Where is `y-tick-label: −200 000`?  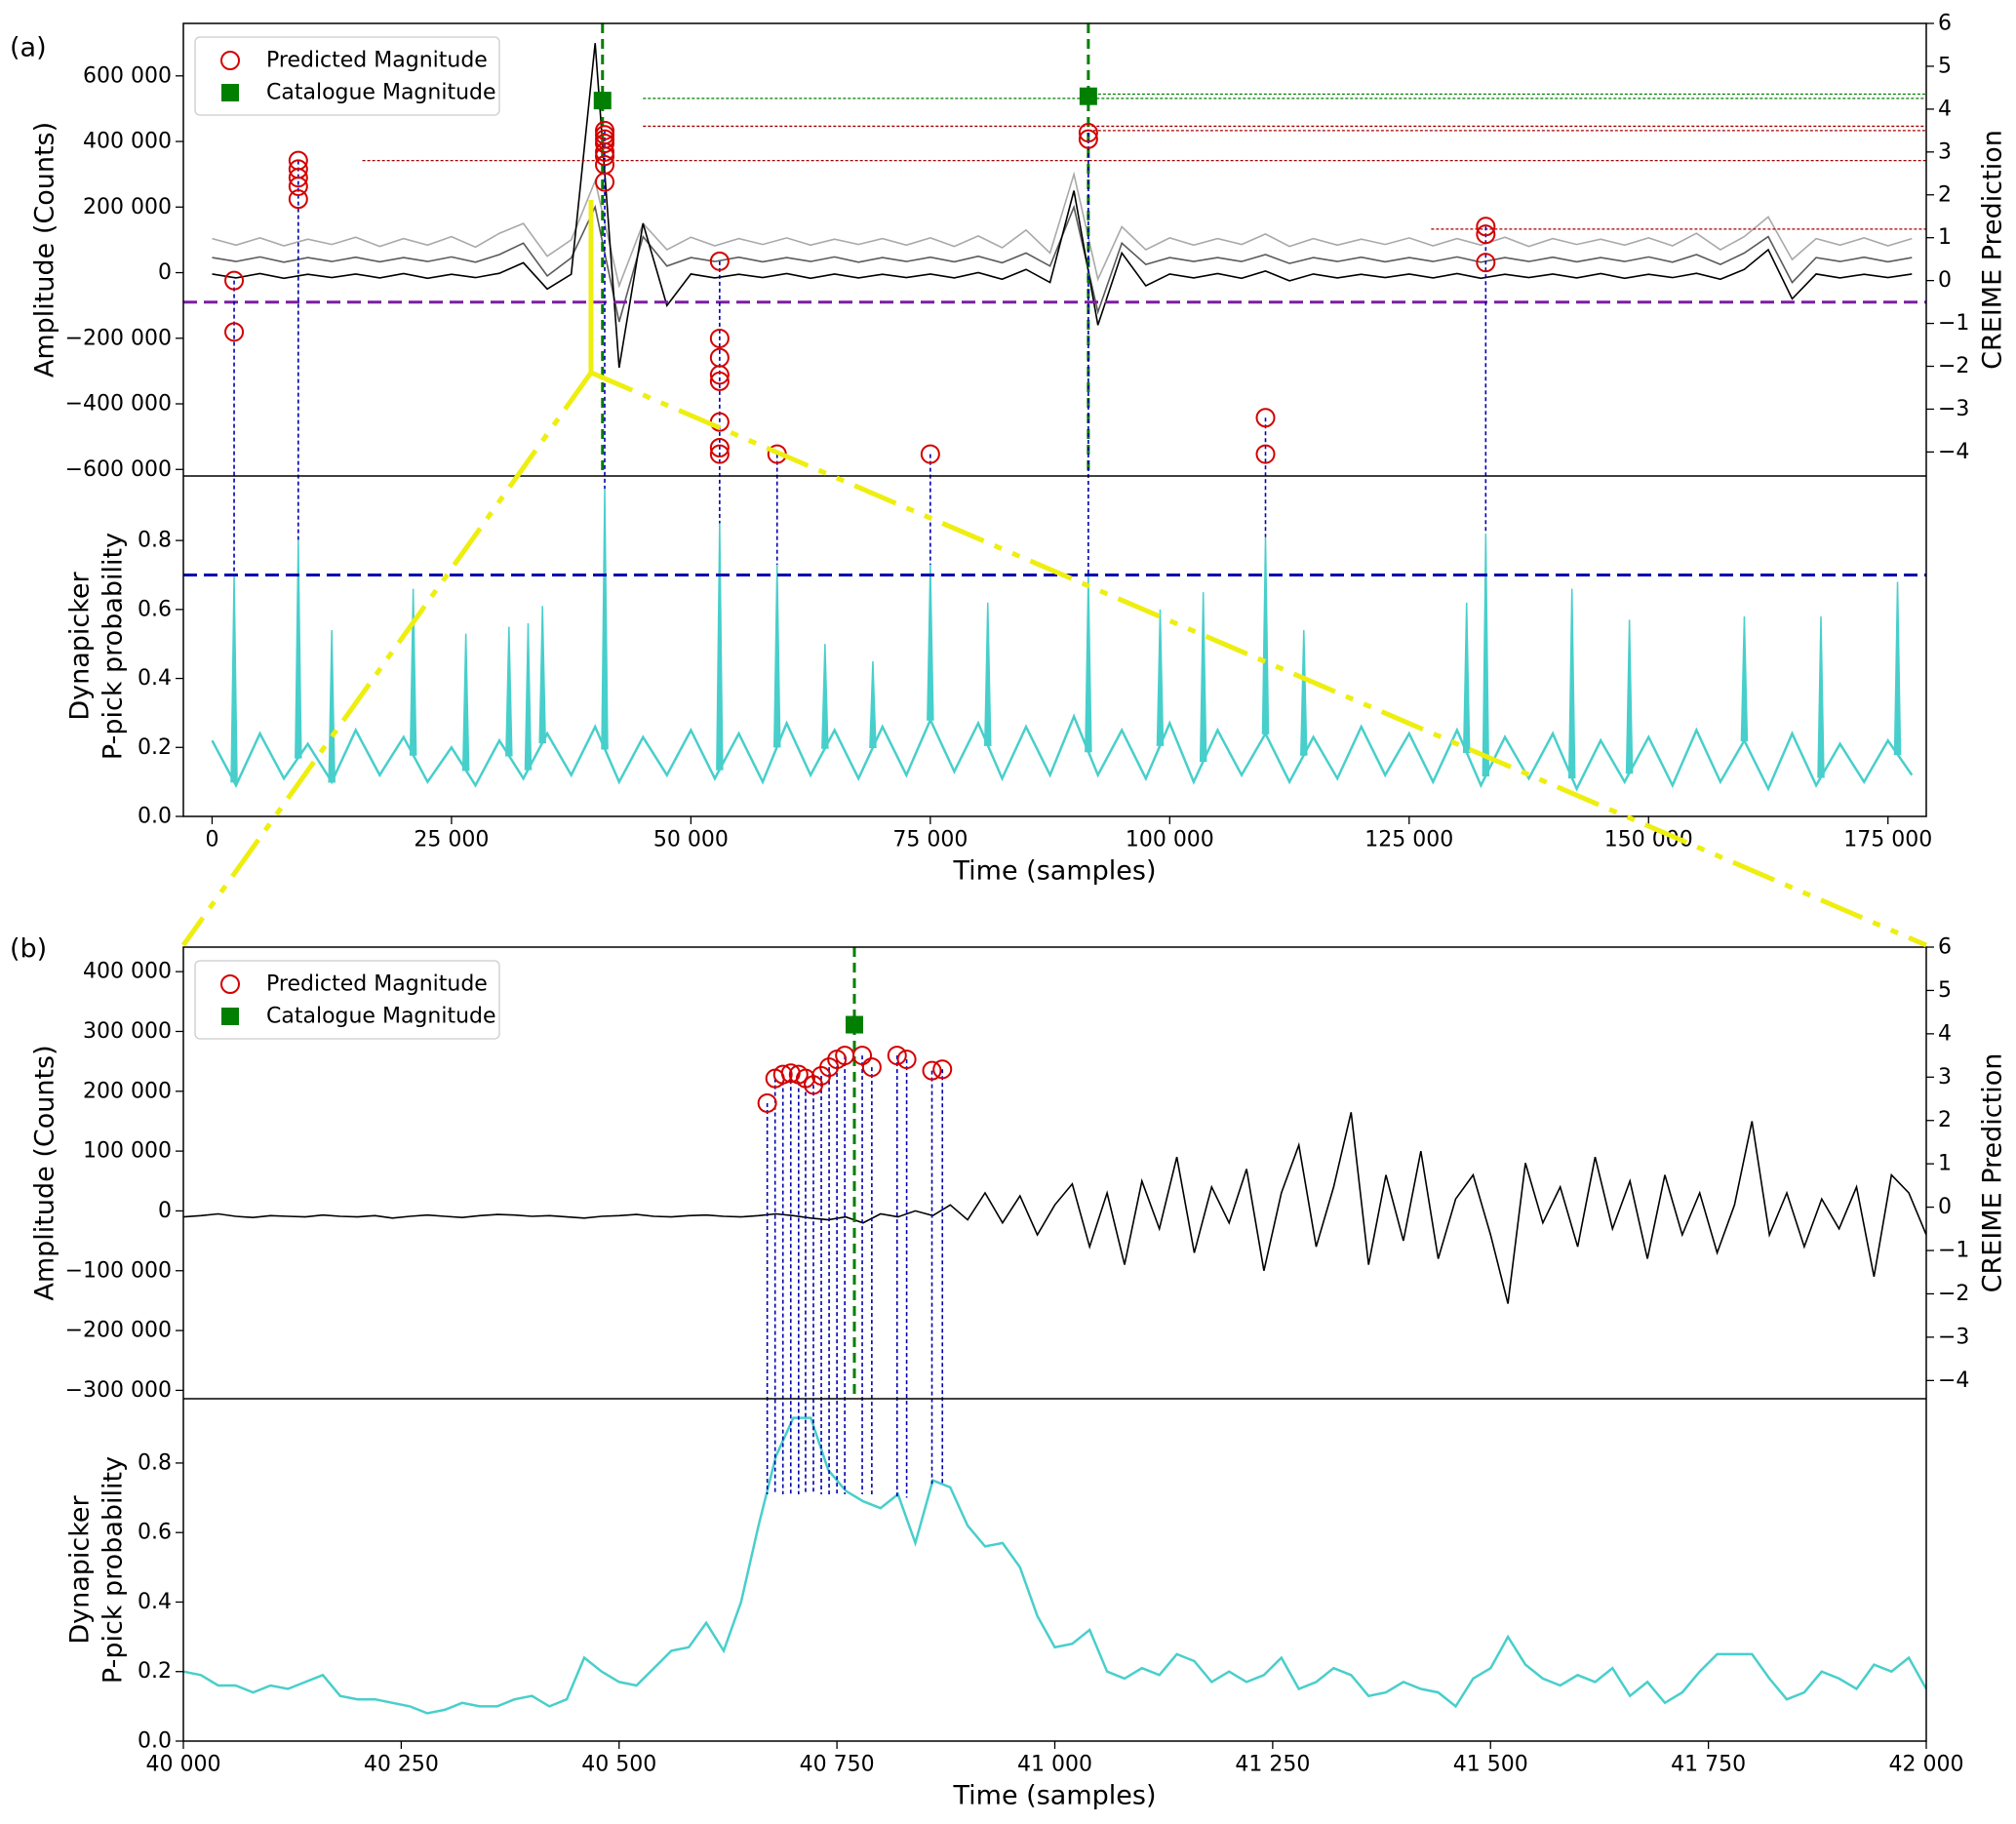
y-tick-label: −200 000 is located at coordinates (119, 338).